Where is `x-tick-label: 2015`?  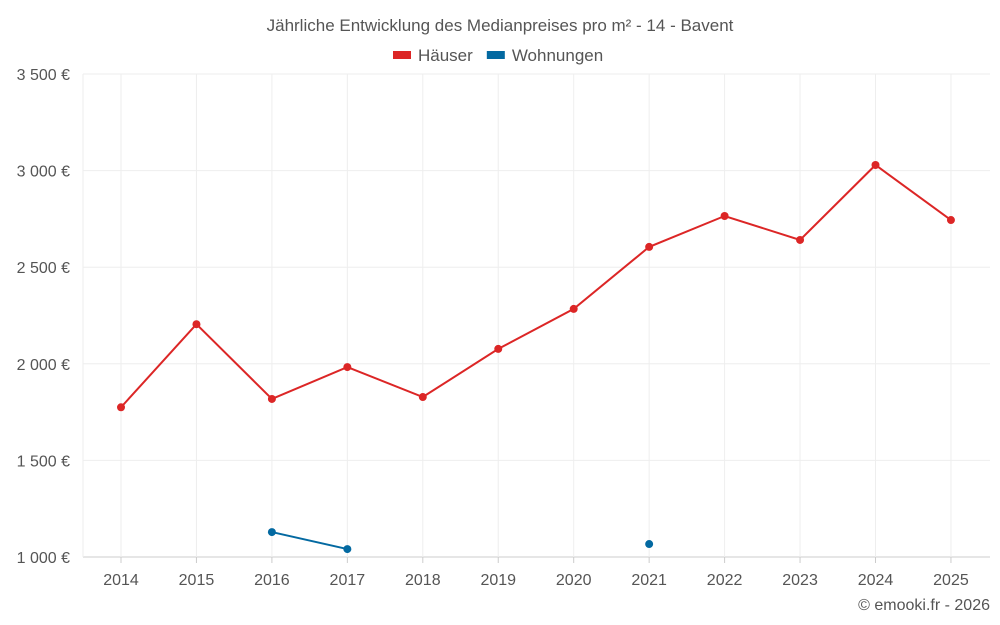 x-tick-label: 2015 is located at coordinates (197, 580).